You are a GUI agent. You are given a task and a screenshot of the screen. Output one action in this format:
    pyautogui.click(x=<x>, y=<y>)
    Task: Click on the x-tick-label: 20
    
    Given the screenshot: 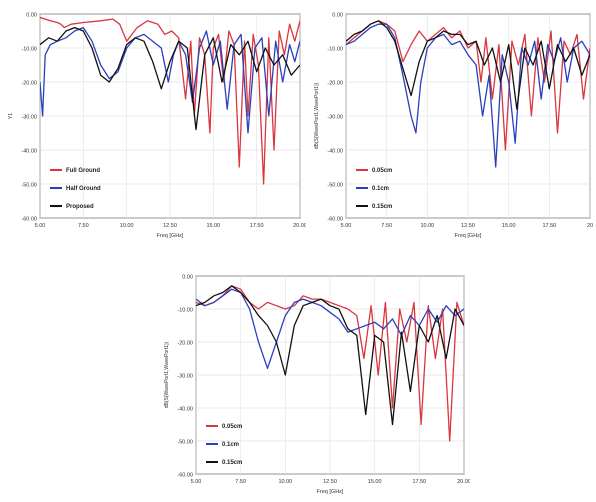 What is the action you would take?
    pyautogui.click(x=590, y=226)
    